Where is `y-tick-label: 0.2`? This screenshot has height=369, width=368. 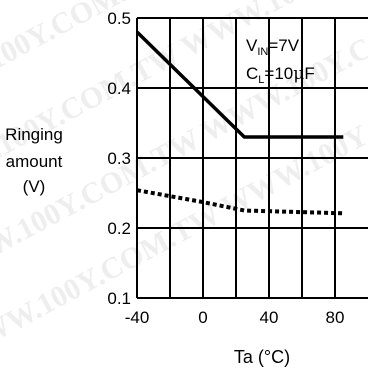
y-tick-label: 0.2 is located at coordinates (119, 228).